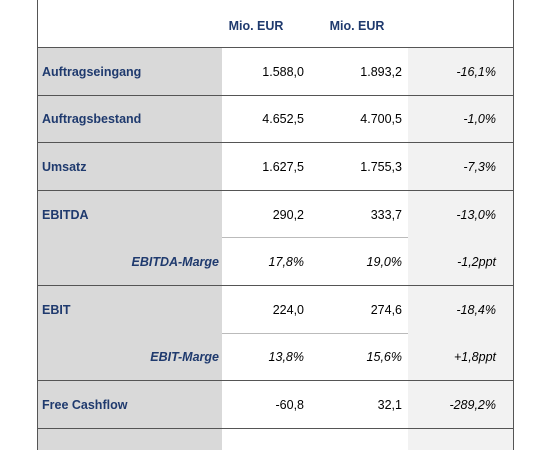 The height and width of the screenshot is (450, 542). Describe the element at coordinates (479, 167) in the screenshot. I see `change: -7,3%` at that location.